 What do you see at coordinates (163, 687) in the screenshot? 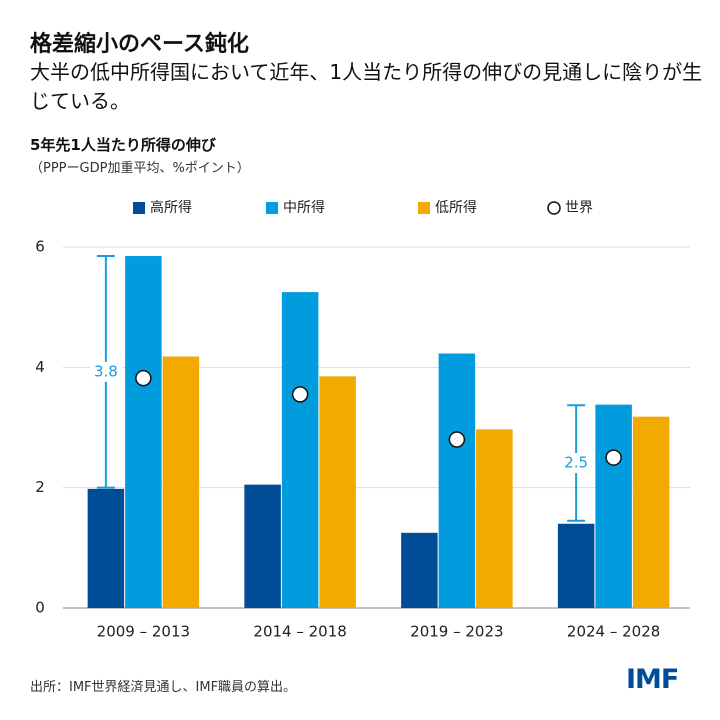
I see `source: 出所：IMF世界経済見通し、IMF職員の算出。` at bounding box center [163, 687].